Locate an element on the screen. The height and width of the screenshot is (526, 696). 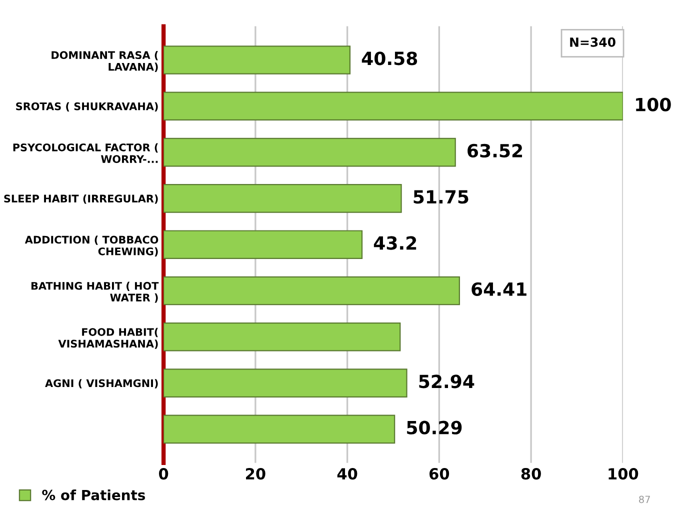
annotation: N=340 is located at coordinates (593, 42).